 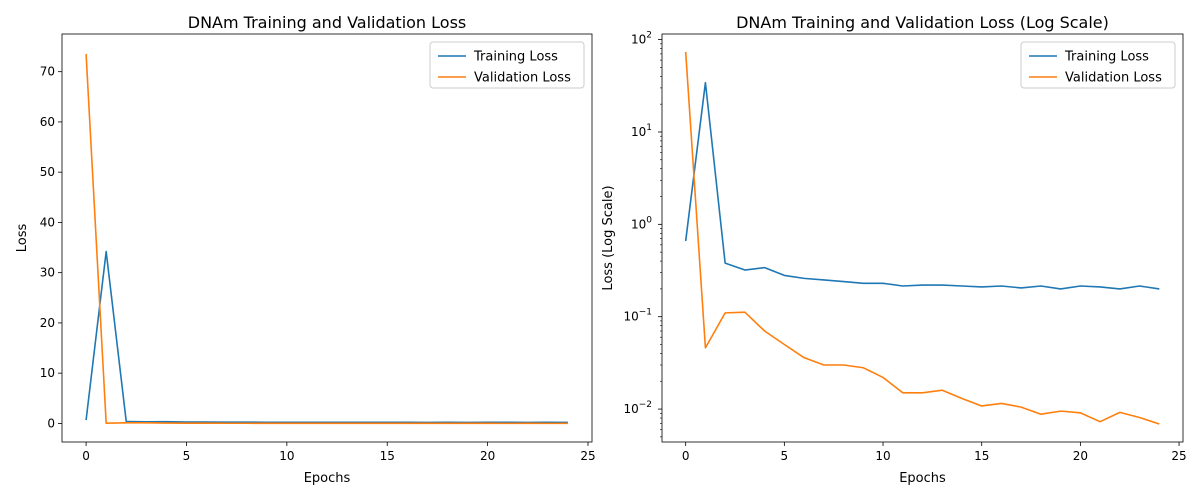 I want to click on chart1-x-tick-label: 0, so click(x=86, y=456).